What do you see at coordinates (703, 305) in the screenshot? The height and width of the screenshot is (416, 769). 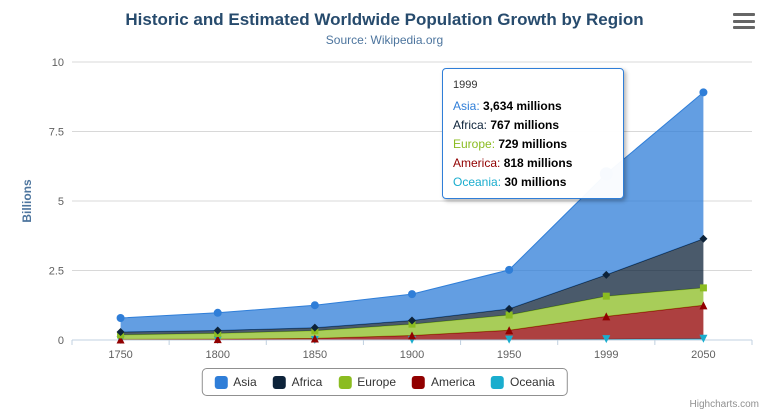 I see `point-marker-america-2050` at bounding box center [703, 305].